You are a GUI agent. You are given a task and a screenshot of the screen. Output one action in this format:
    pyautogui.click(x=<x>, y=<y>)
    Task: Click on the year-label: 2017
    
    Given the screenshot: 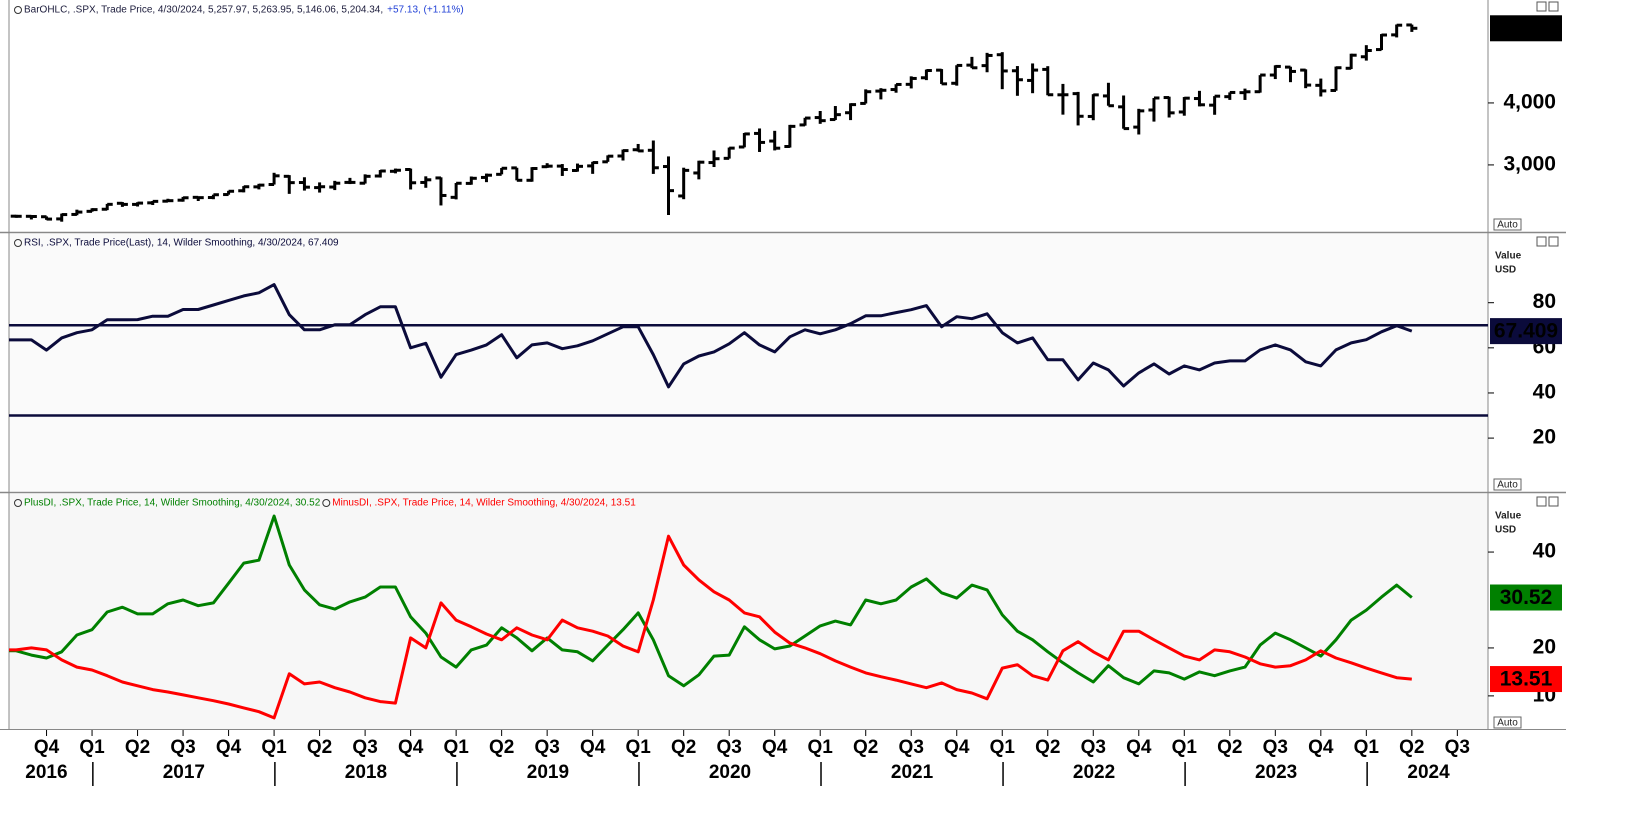 What is the action you would take?
    pyautogui.click(x=184, y=772)
    